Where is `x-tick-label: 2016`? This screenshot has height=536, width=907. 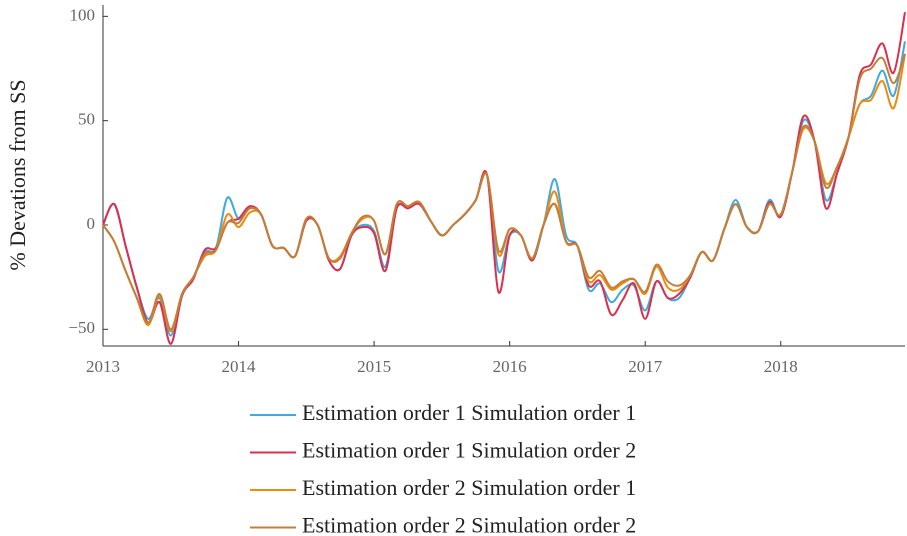
x-tick-label: 2016 is located at coordinates (510, 366).